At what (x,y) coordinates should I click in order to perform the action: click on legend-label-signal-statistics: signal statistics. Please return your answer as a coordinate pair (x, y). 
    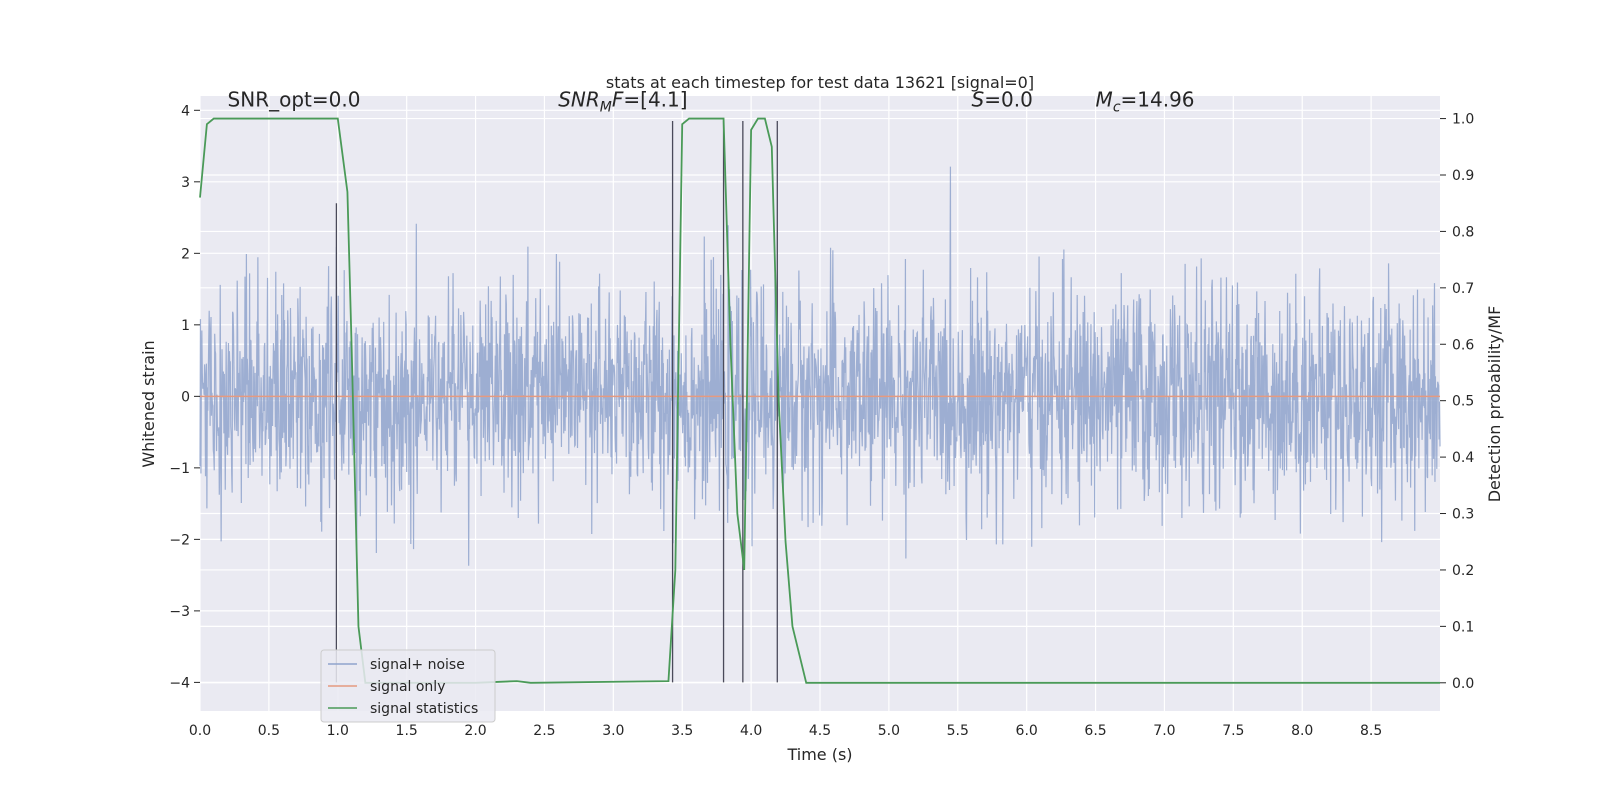
    Looking at the image, I should click on (424, 709).